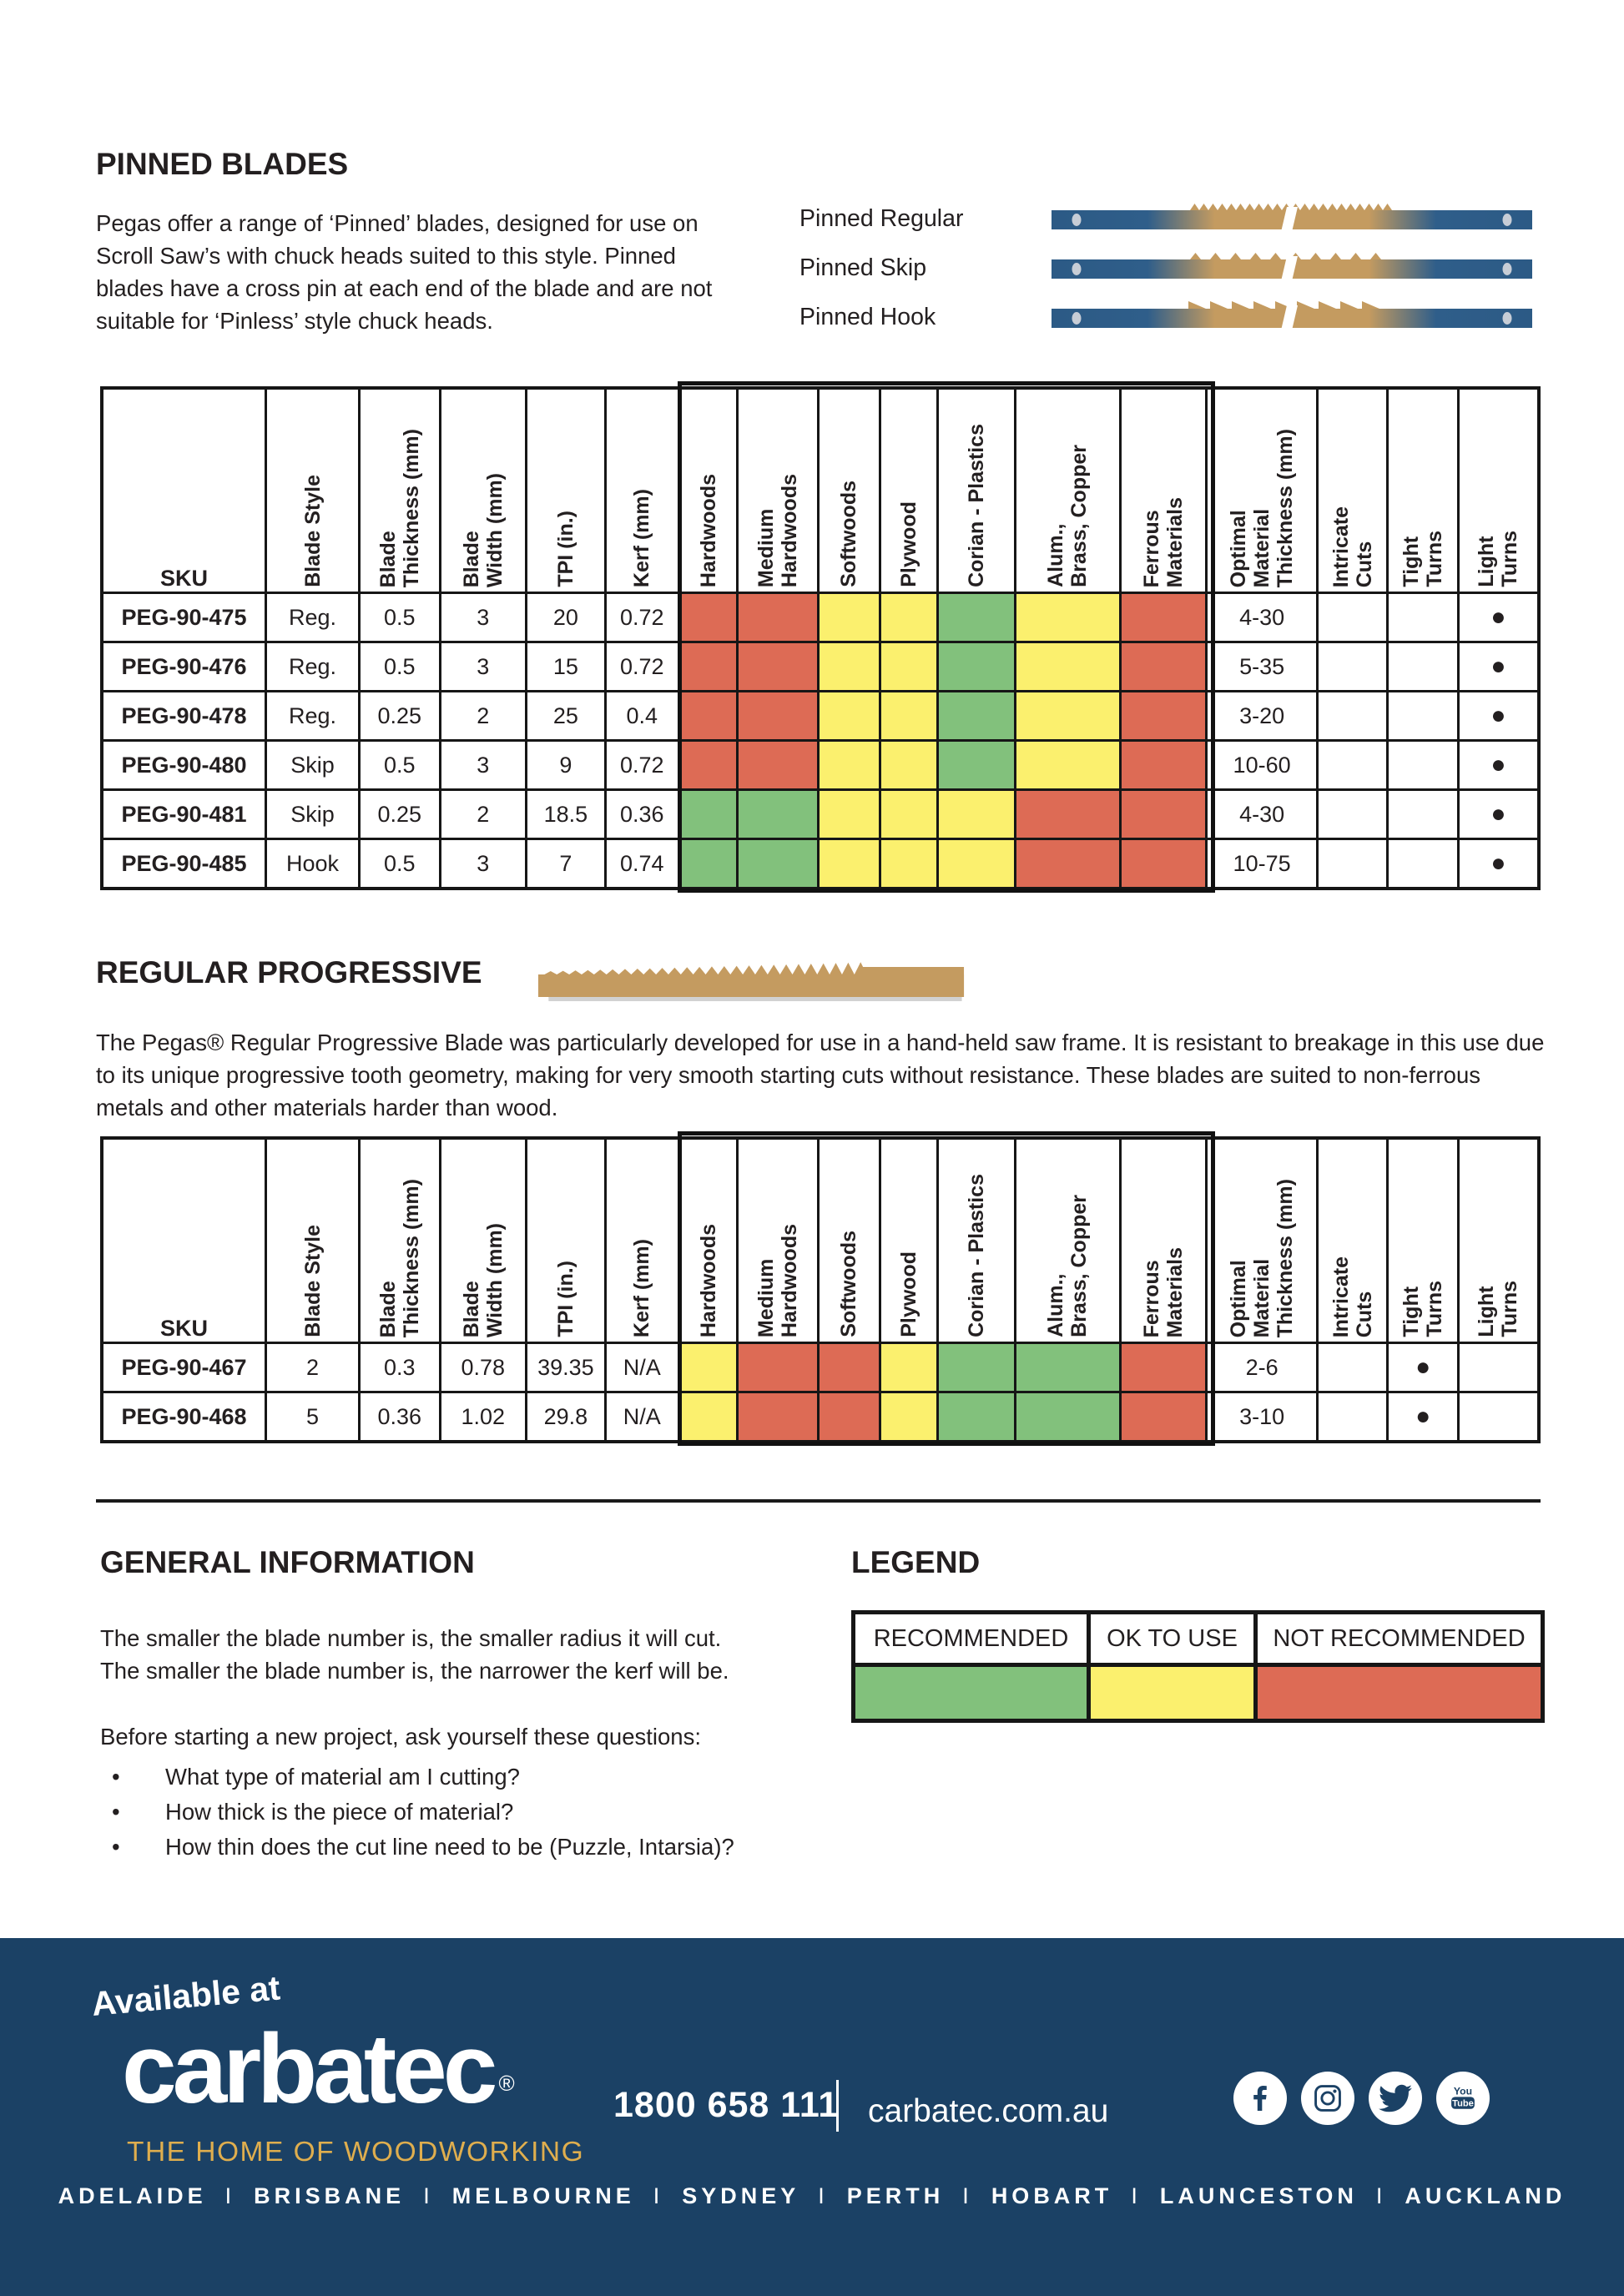 This screenshot has width=1624, height=2296. I want to click on col-header-corian: Corian - Plastics, so click(976, 490).